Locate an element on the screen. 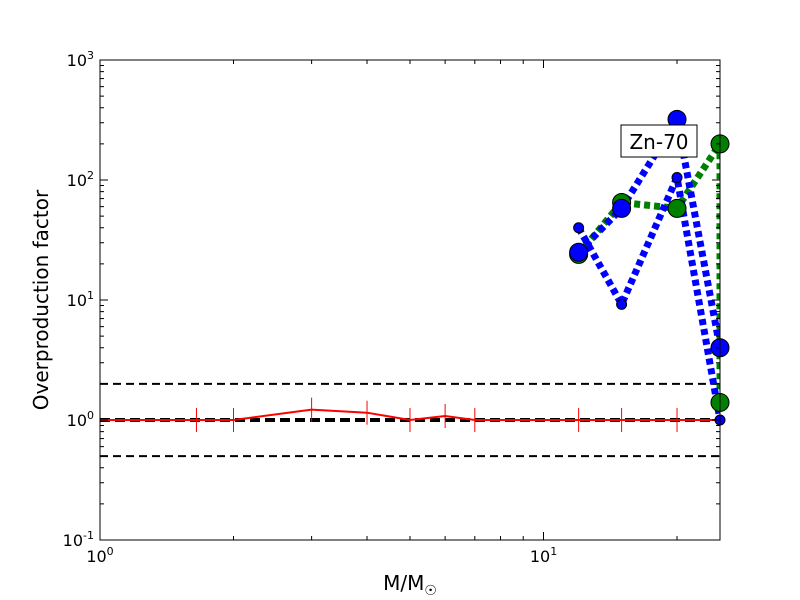  annotation-label: Zn-70 is located at coordinates (658, 142).